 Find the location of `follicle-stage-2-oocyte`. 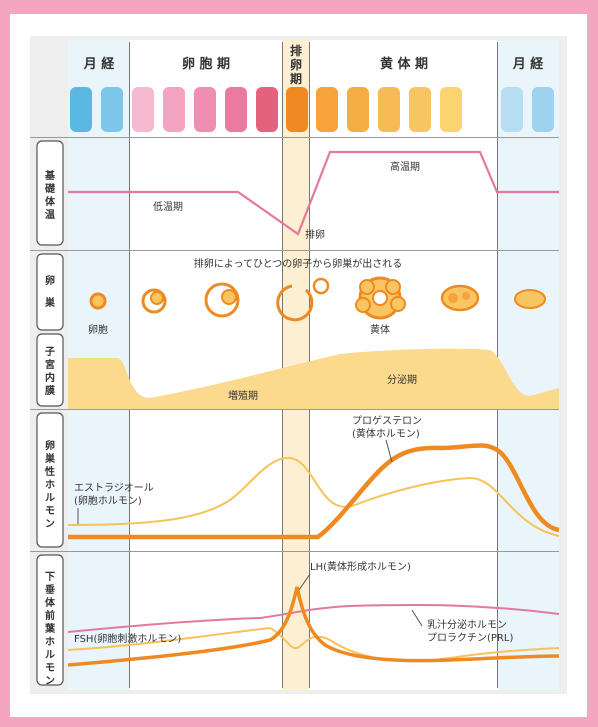

follicle-stage-2-oocyte is located at coordinates (157, 298).